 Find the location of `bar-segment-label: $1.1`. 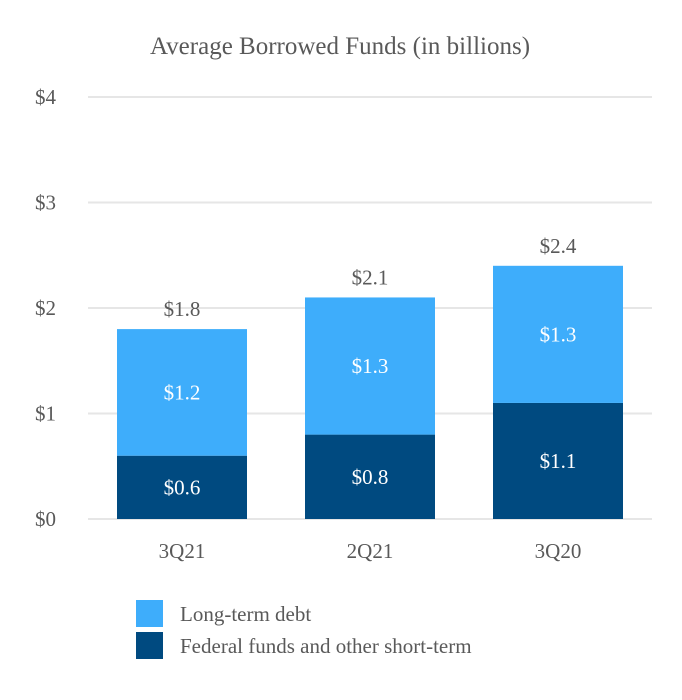

bar-segment-label: $1.1 is located at coordinates (558, 461).